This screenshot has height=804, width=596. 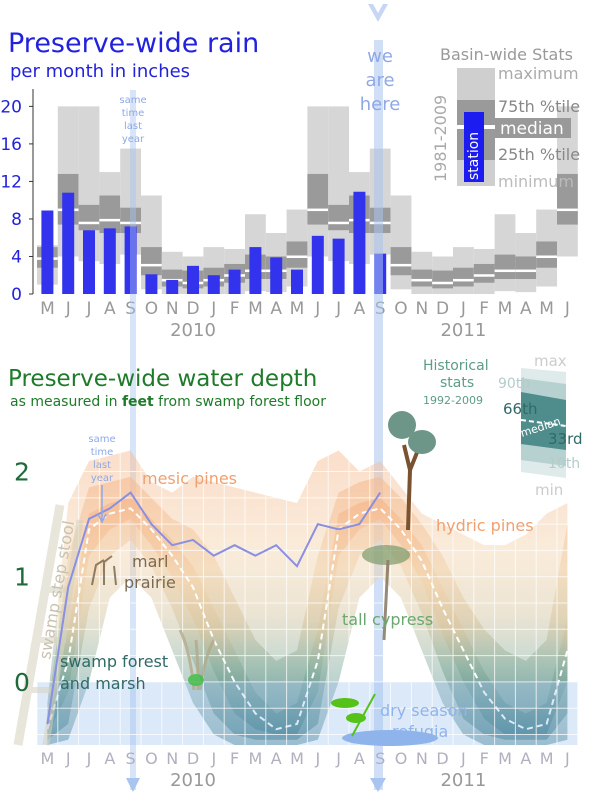 I want to click on hist-90th: 90th, so click(x=514, y=384).